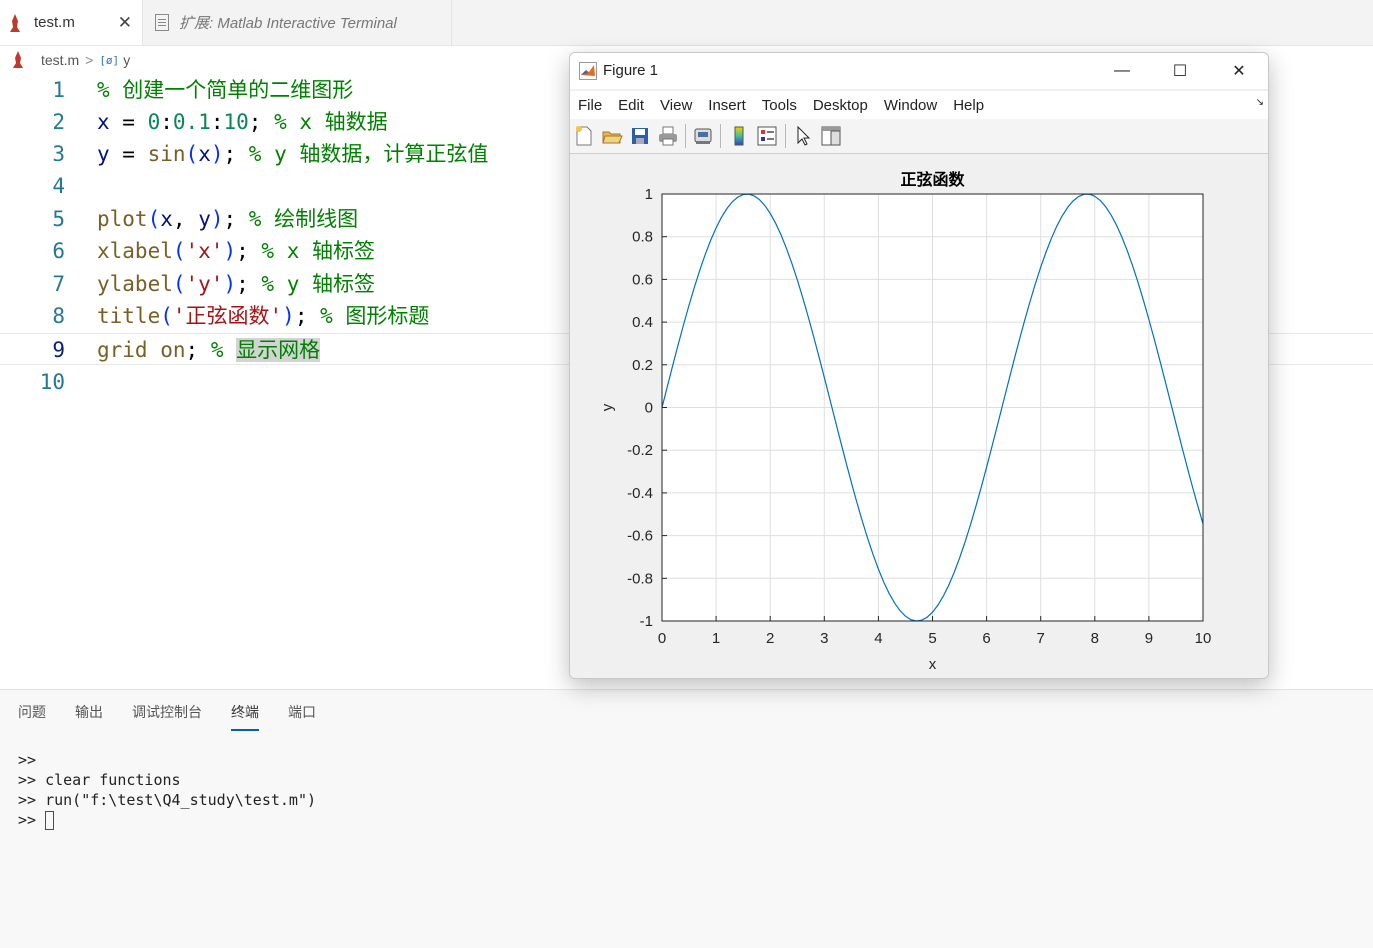 The height and width of the screenshot is (948, 1373). What do you see at coordinates (27, 760) in the screenshot?
I see `terminal-line: >>` at bounding box center [27, 760].